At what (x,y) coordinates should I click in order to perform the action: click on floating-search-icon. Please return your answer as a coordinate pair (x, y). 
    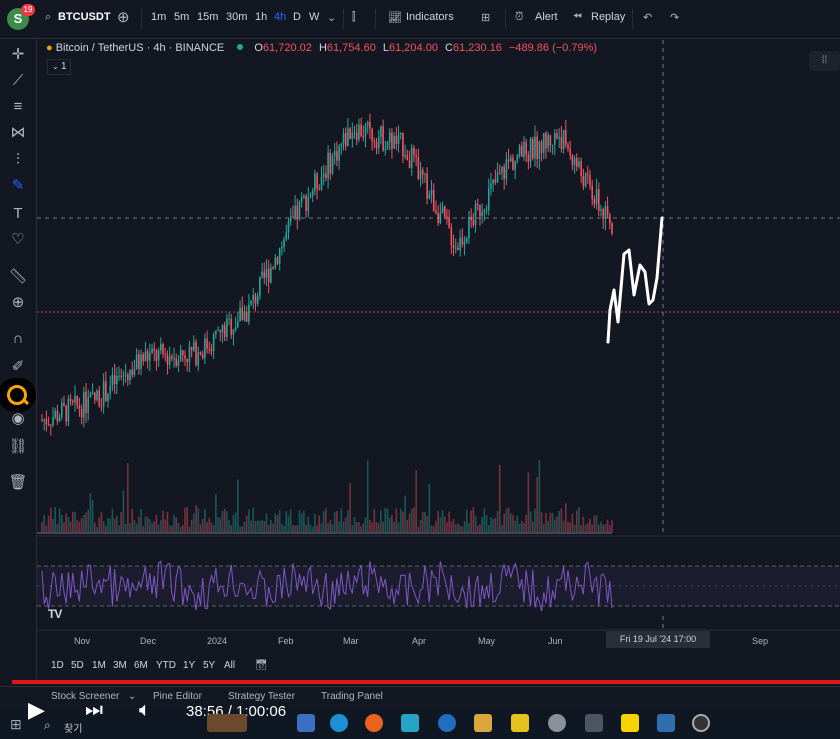
    Looking at the image, I should click on (18, 395).